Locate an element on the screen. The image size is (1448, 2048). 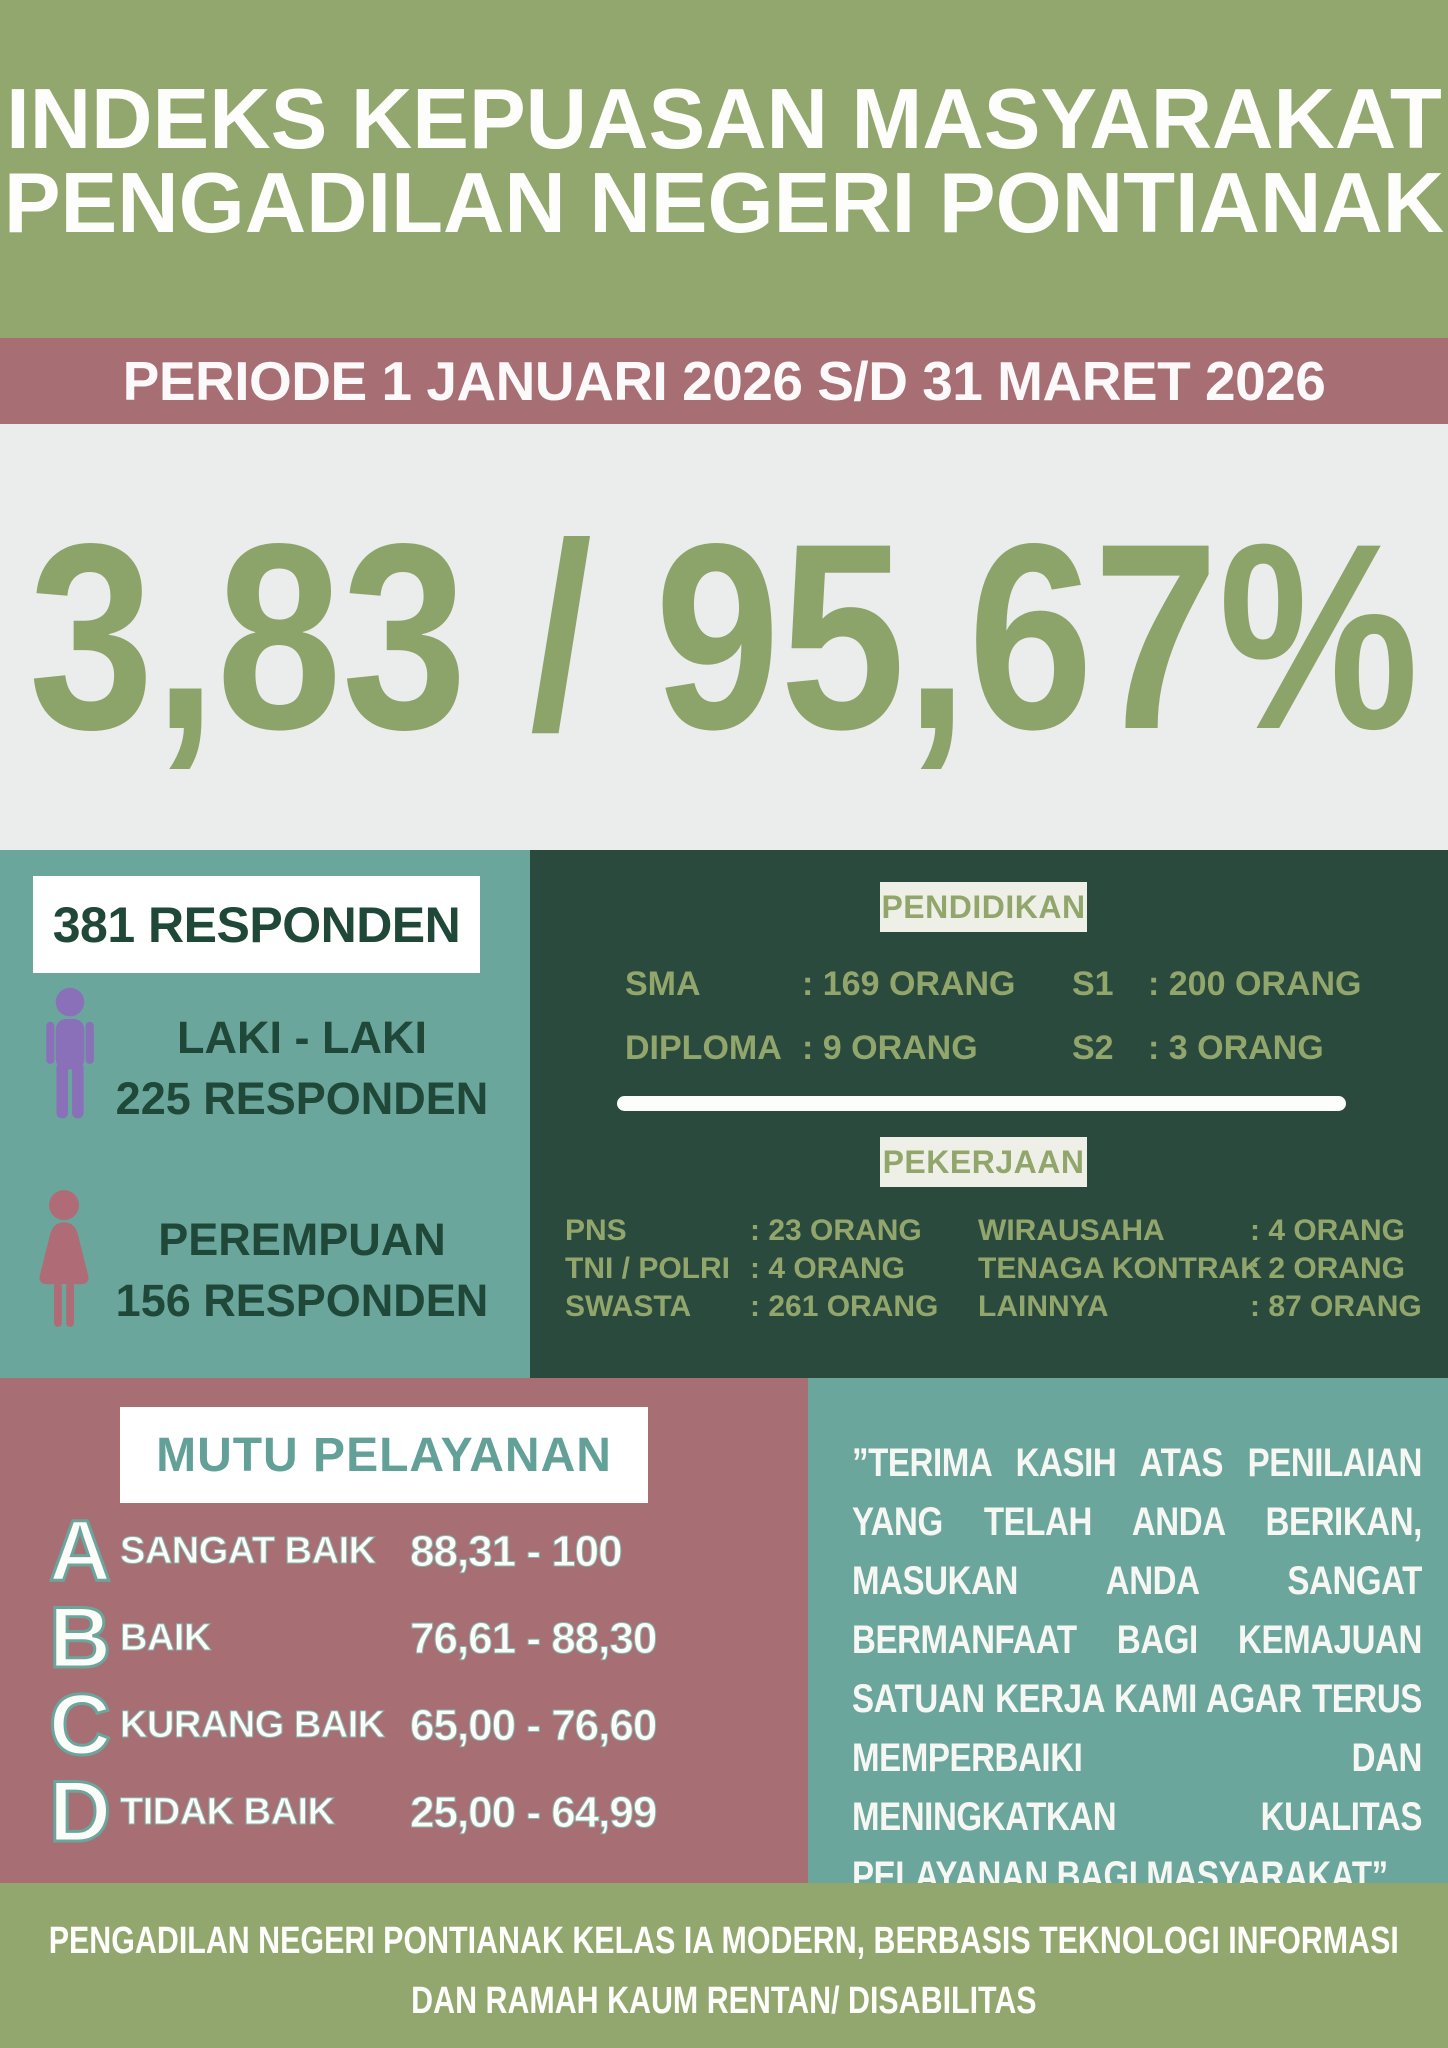
occupation-row-3: SWASTA : 261 ORANG LAINNYA : 87 ORANG is located at coordinates (989, 1307).